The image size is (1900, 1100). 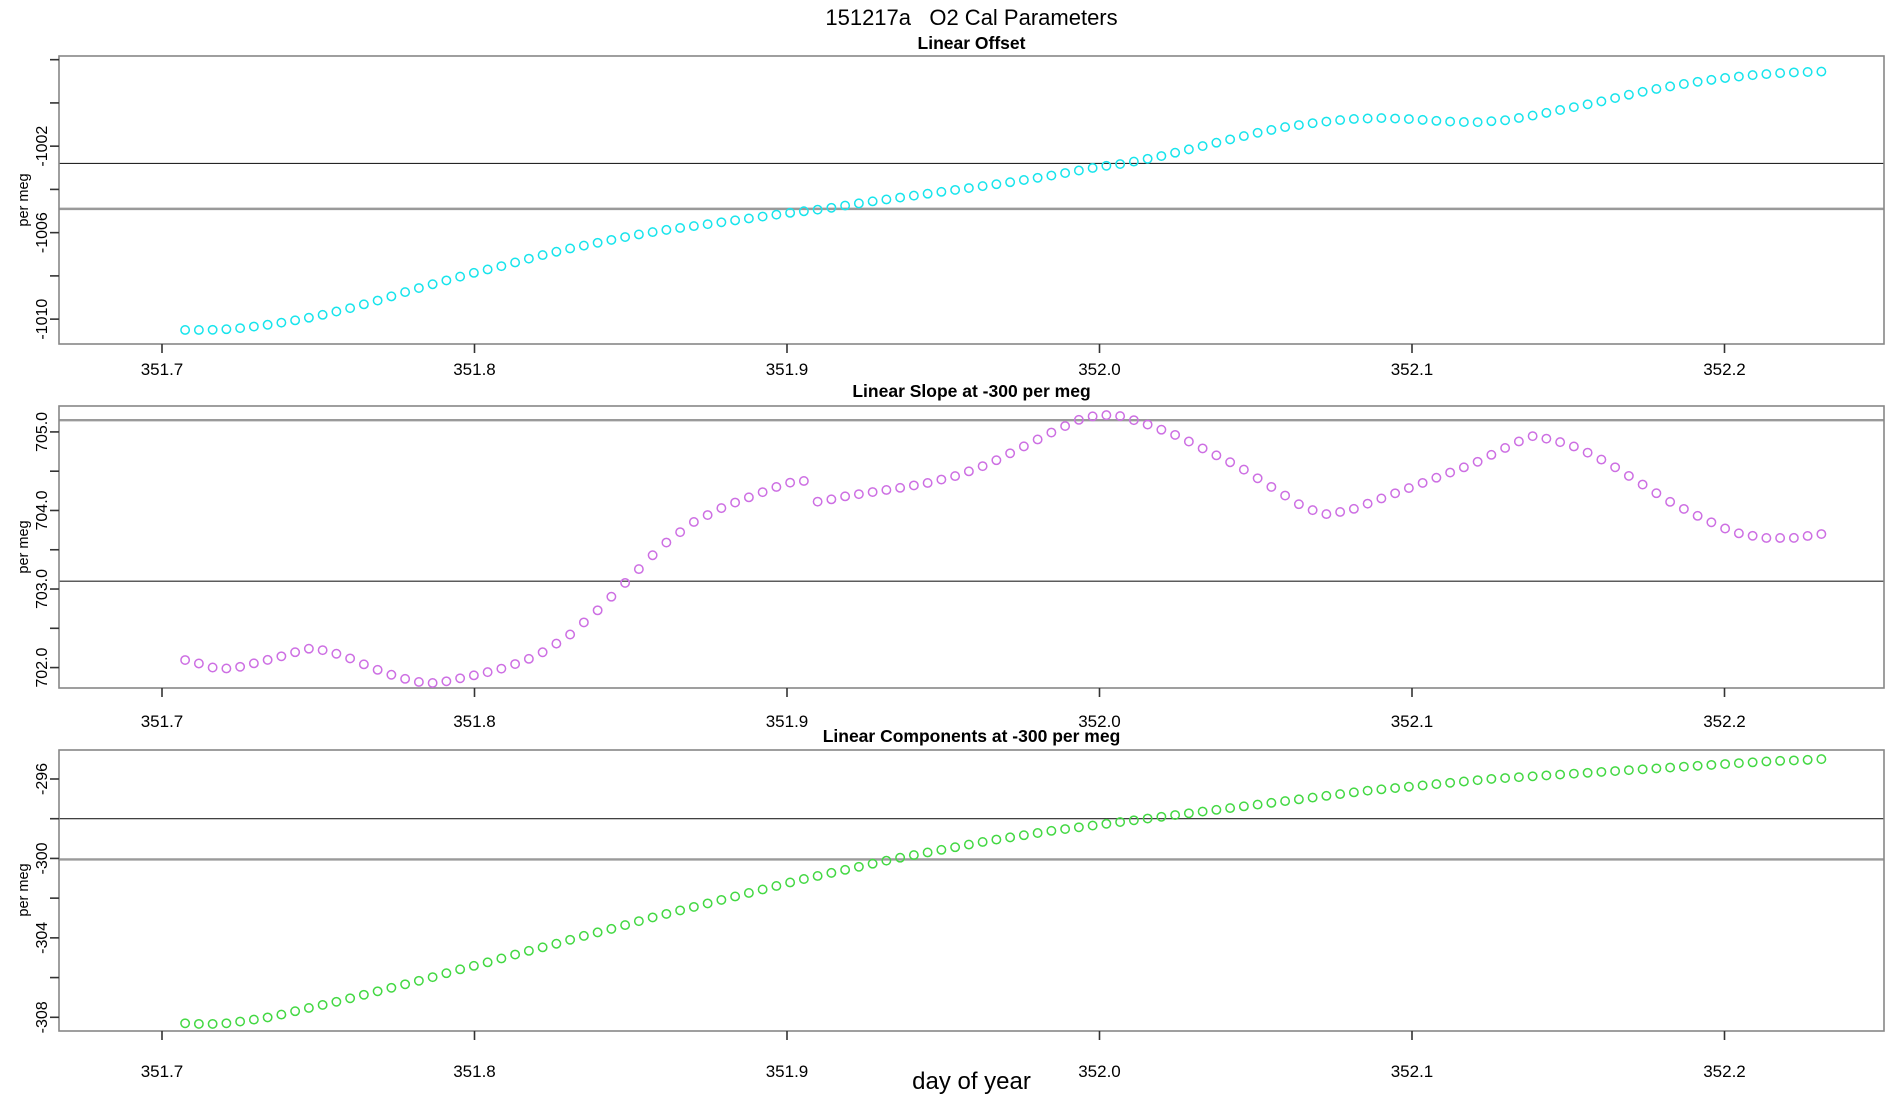 What do you see at coordinates (42, 858) in the screenshot?
I see `y-tick-label: -300` at bounding box center [42, 858].